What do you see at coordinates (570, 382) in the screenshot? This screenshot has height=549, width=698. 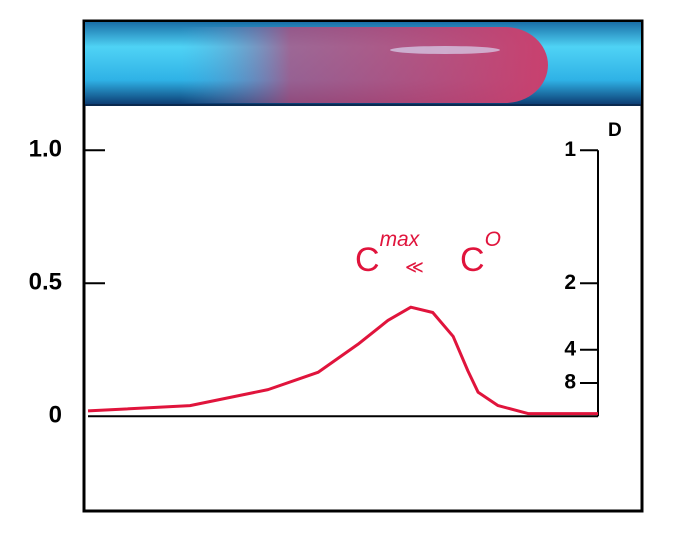 I see `y2-tick-label: 8` at bounding box center [570, 382].